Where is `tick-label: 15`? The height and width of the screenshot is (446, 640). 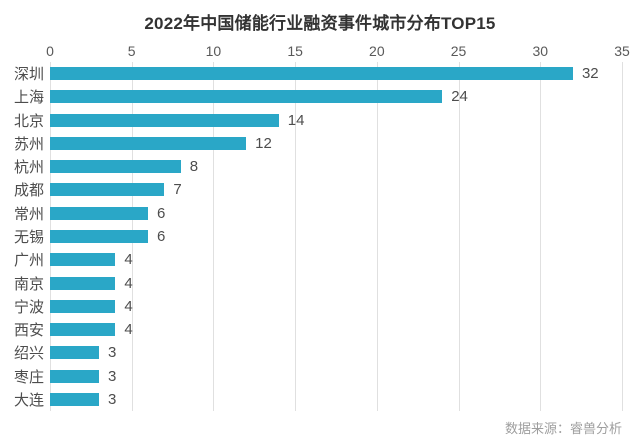
tick-label: 15 is located at coordinates (295, 51).